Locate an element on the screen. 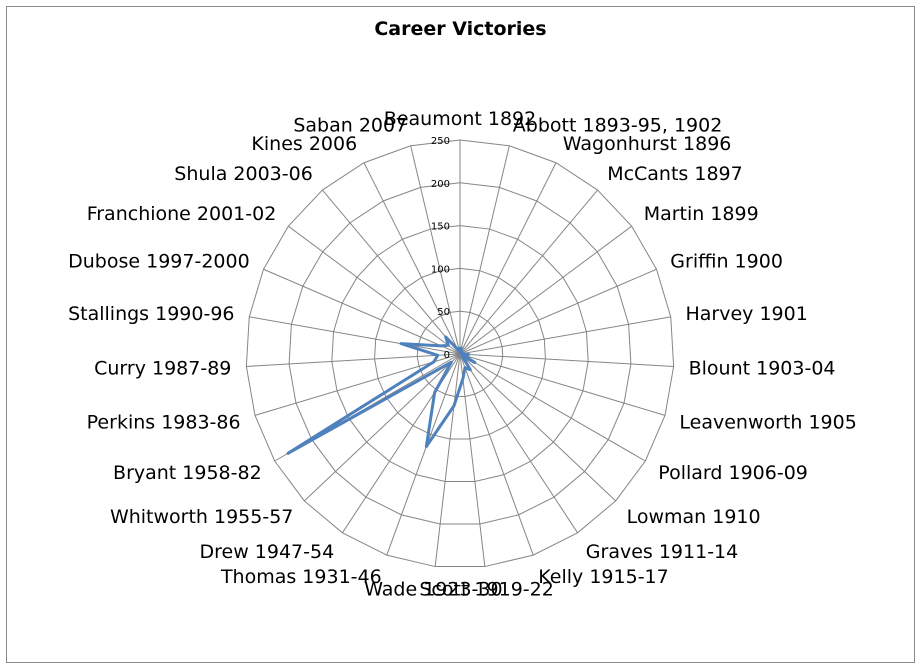 The width and height of the screenshot is (921, 669). category-label: Leavenworth 1905 is located at coordinates (767, 423).